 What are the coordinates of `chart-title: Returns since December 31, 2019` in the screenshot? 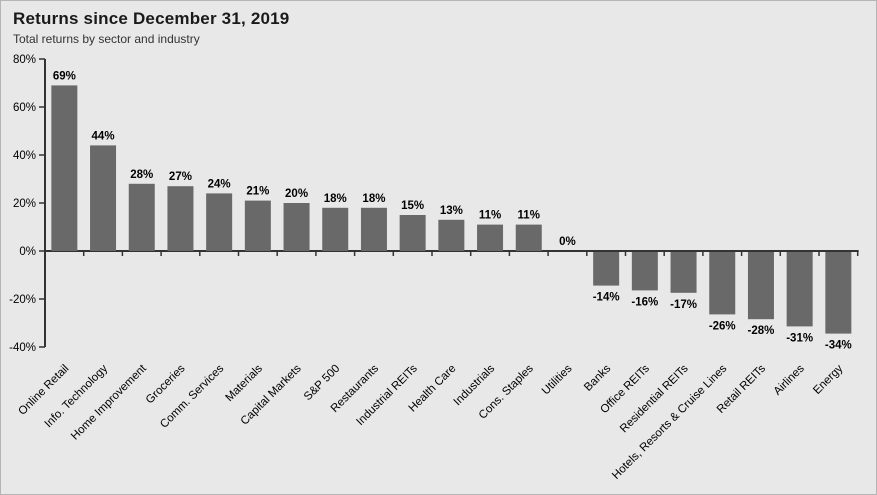 It's located at (151, 18).